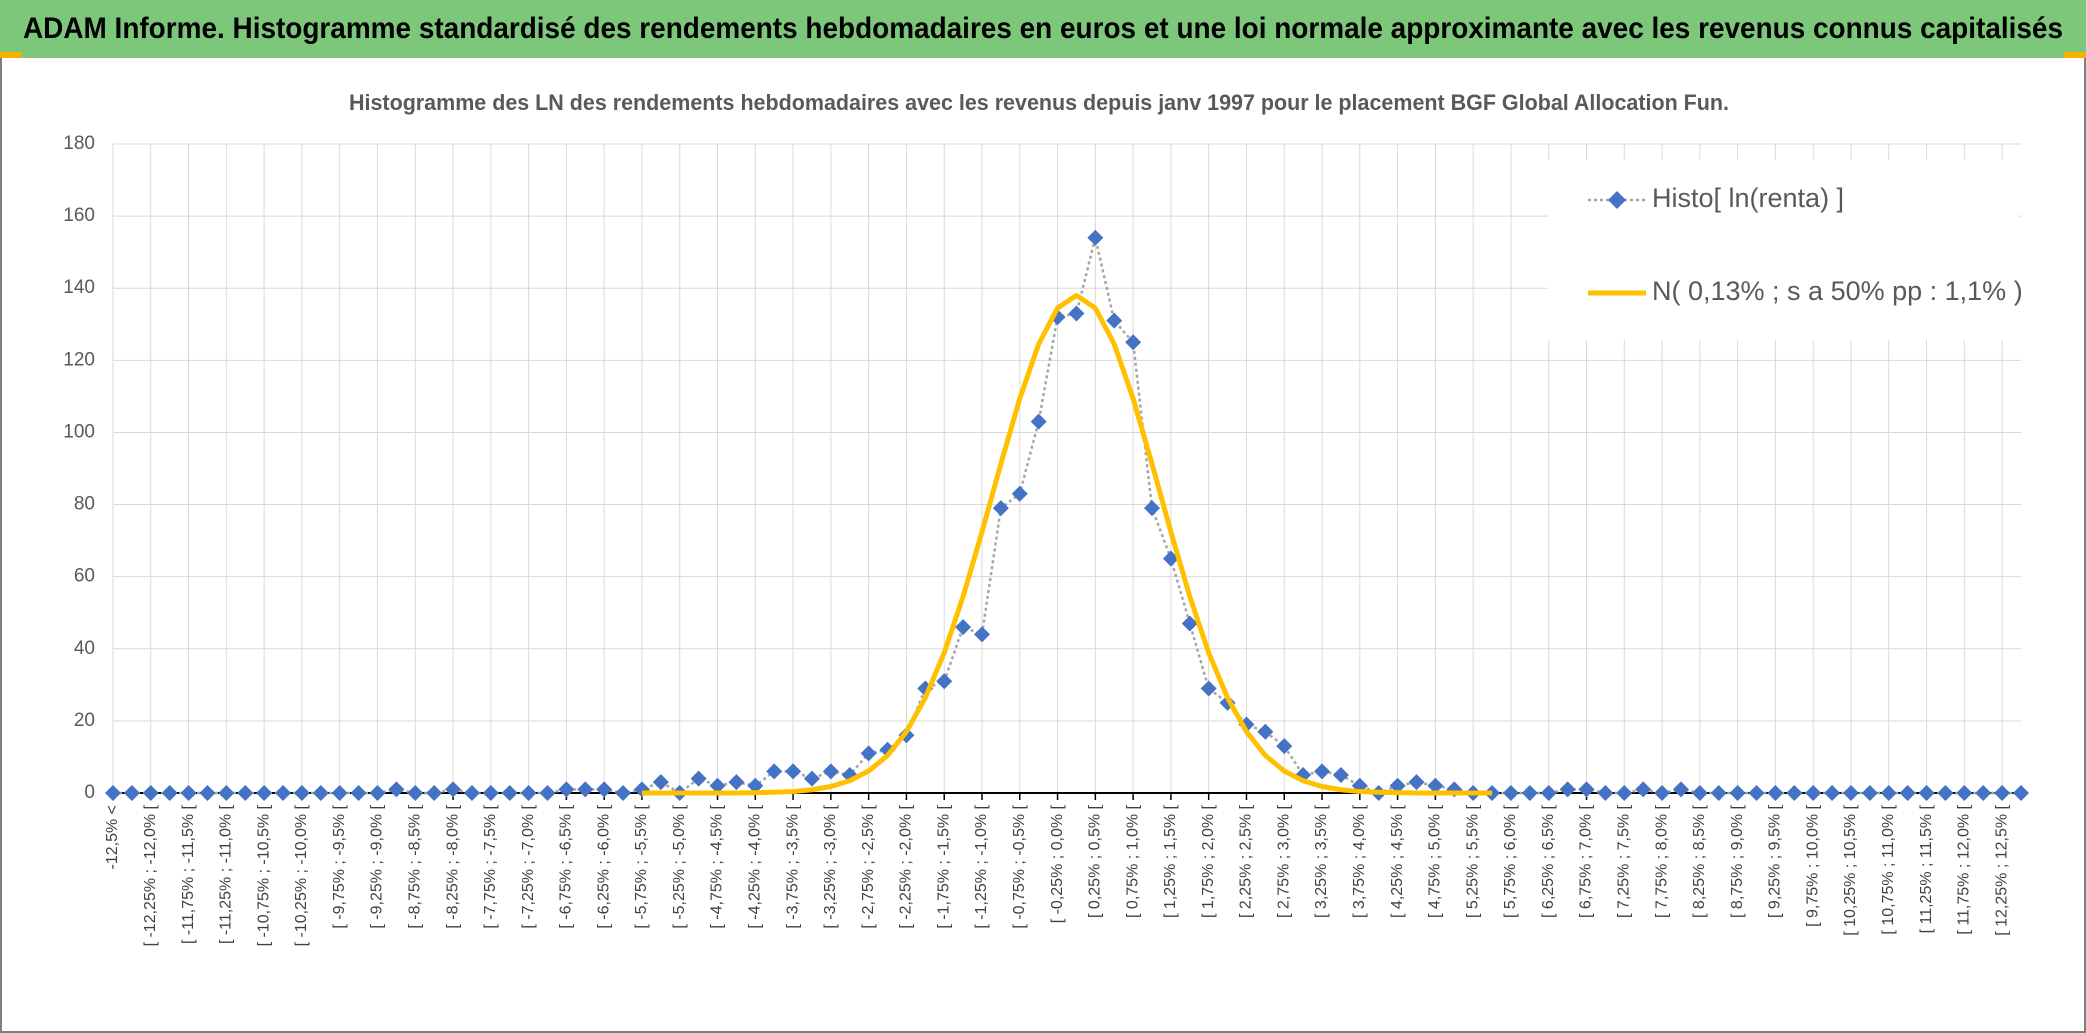 The width and height of the screenshot is (2086, 1033). What do you see at coordinates (1208, 861) in the screenshot?
I see `x-tick-label: [ 1,75% ; 2,0% [` at bounding box center [1208, 861].